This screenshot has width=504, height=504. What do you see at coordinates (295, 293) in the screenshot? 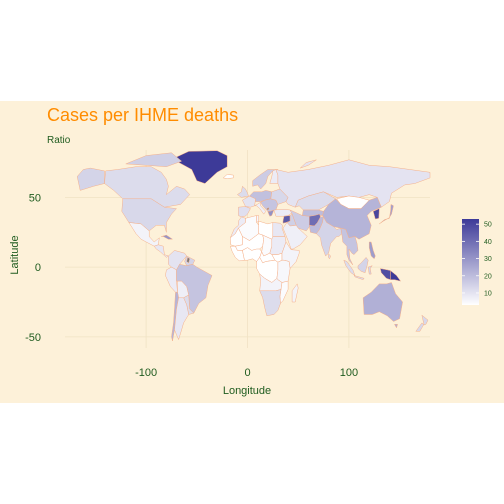
I see `country-madagascar` at bounding box center [295, 293].